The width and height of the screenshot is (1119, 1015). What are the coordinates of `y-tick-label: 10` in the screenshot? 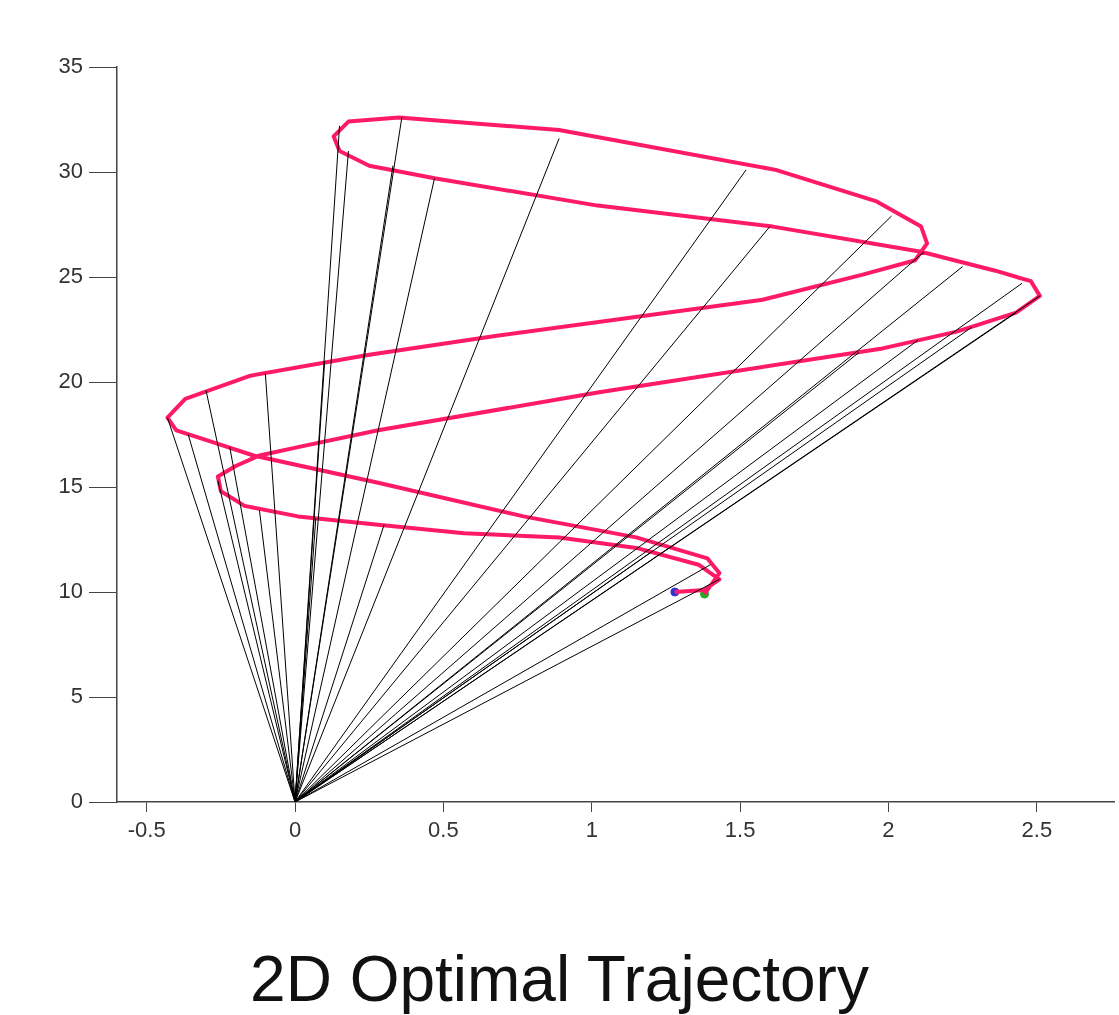 It's located at (70, 591).